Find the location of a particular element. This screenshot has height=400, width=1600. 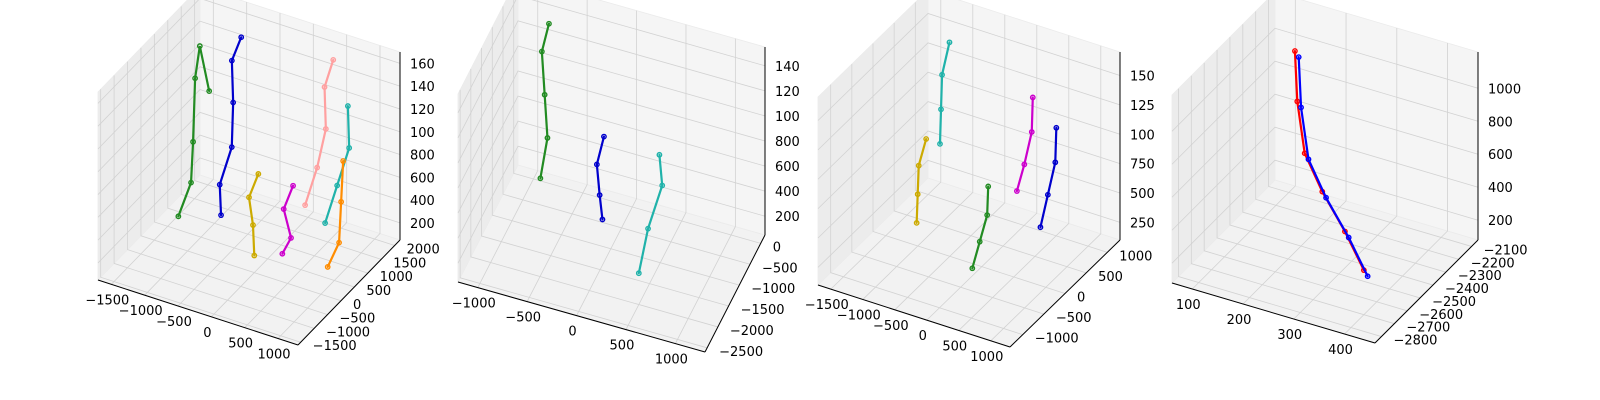

y-tick-label: −2000 is located at coordinates (752, 331).